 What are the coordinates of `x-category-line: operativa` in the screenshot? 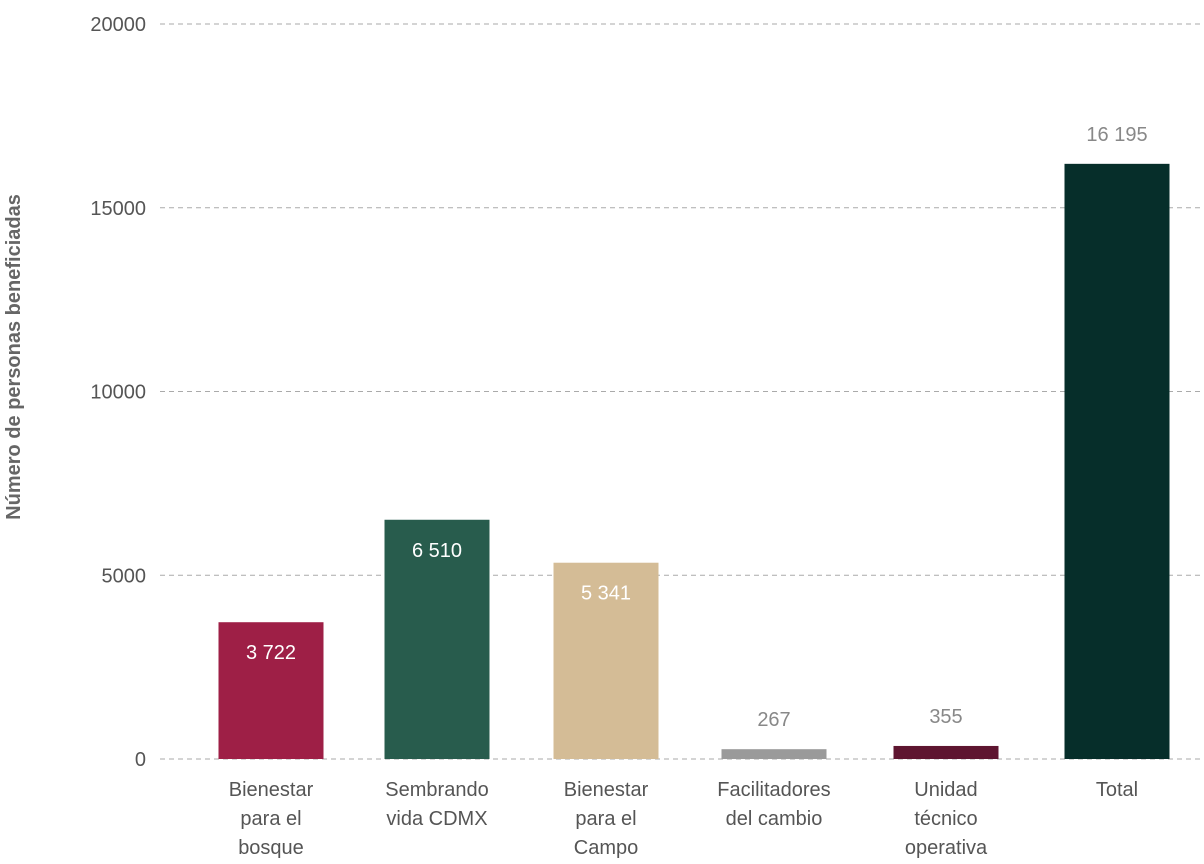 It's located at (946, 848).